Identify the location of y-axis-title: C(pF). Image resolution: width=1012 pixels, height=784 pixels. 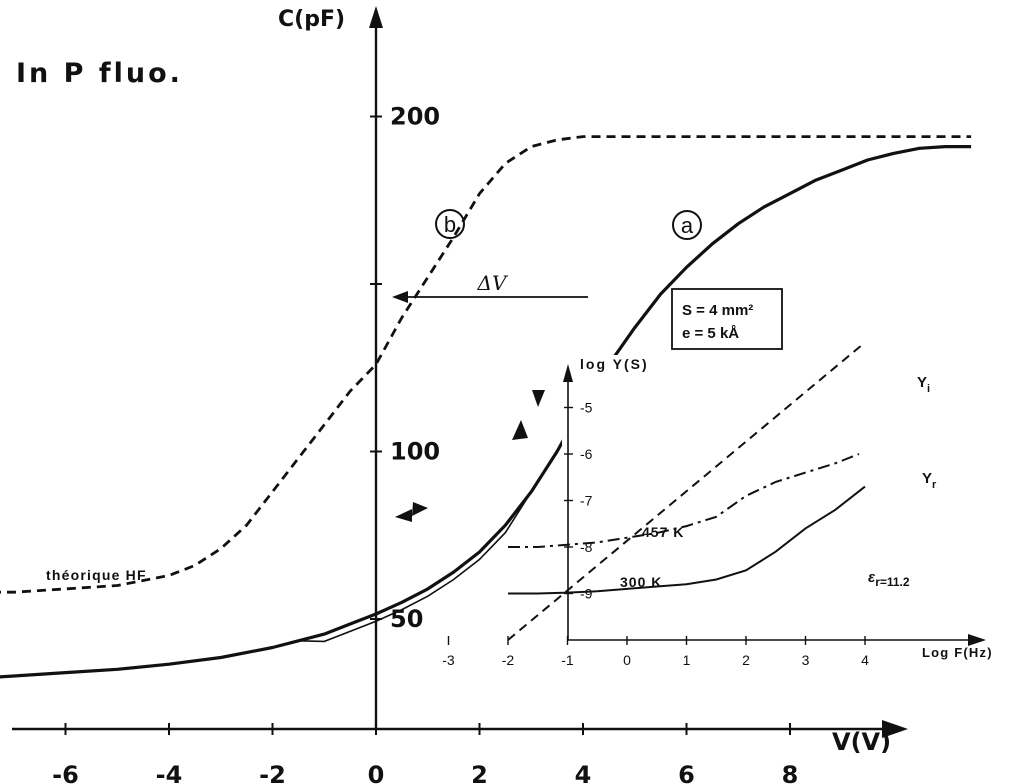
(311, 19).